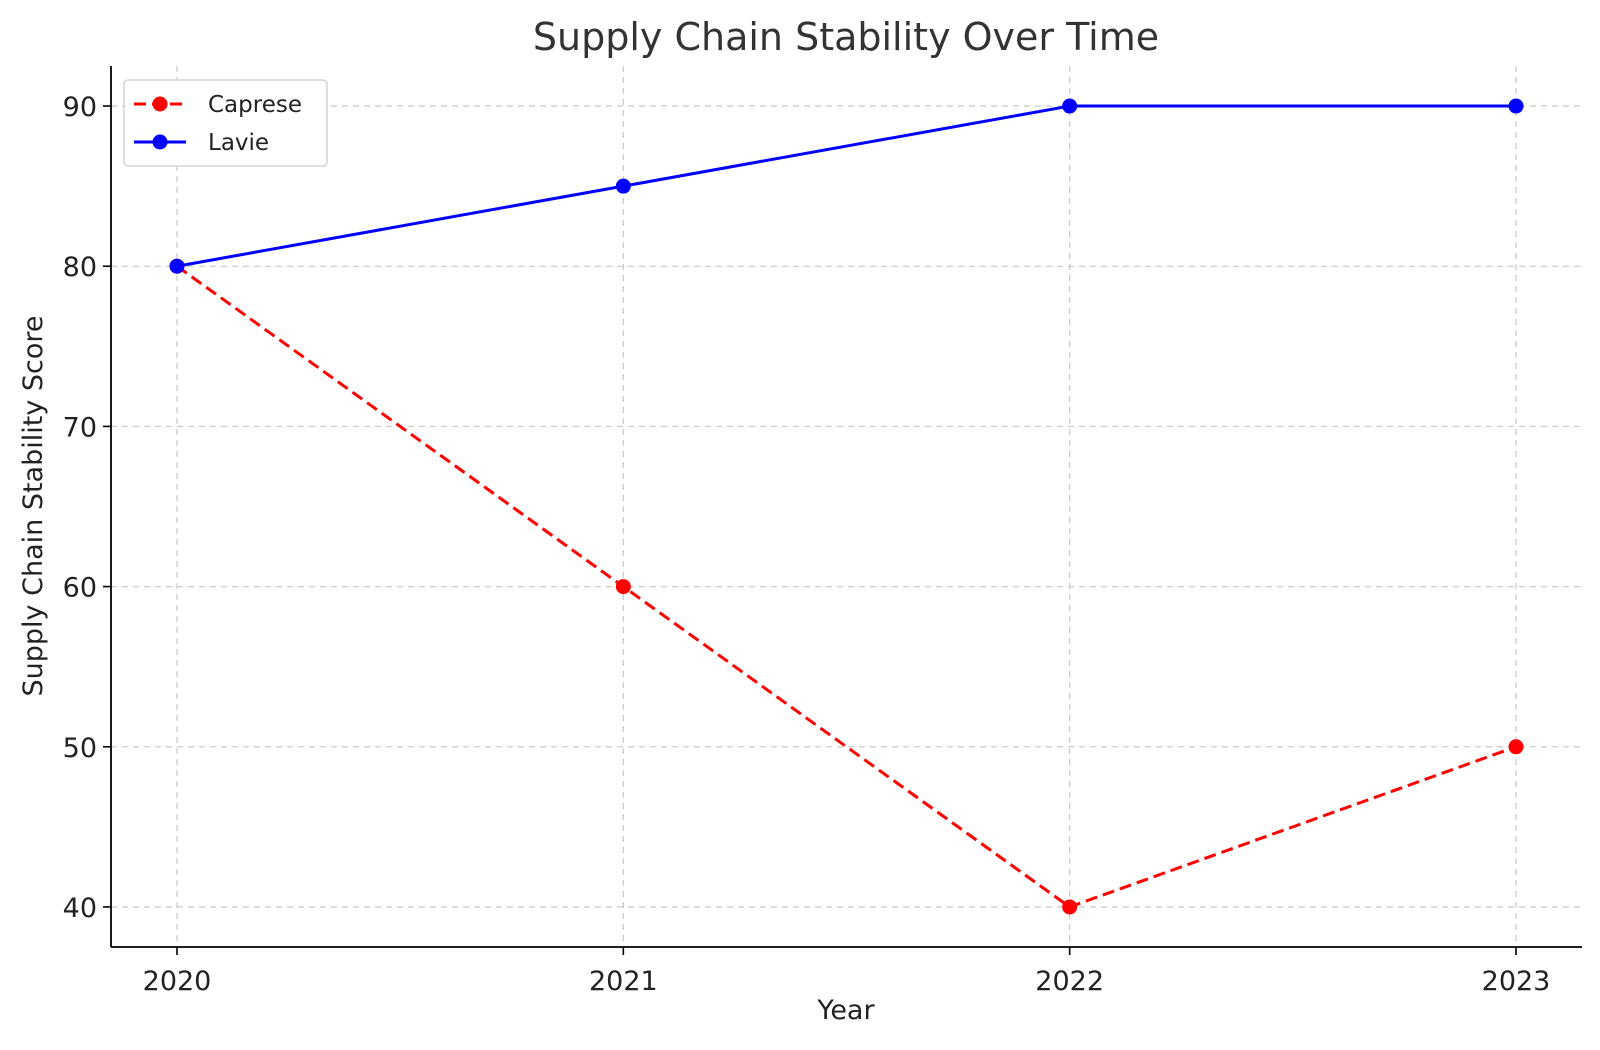 The width and height of the screenshot is (1600, 1050). What do you see at coordinates (177, 981) in the screenshot?
I see `x-tick-label: 2020` at bounding box center [177, 981].